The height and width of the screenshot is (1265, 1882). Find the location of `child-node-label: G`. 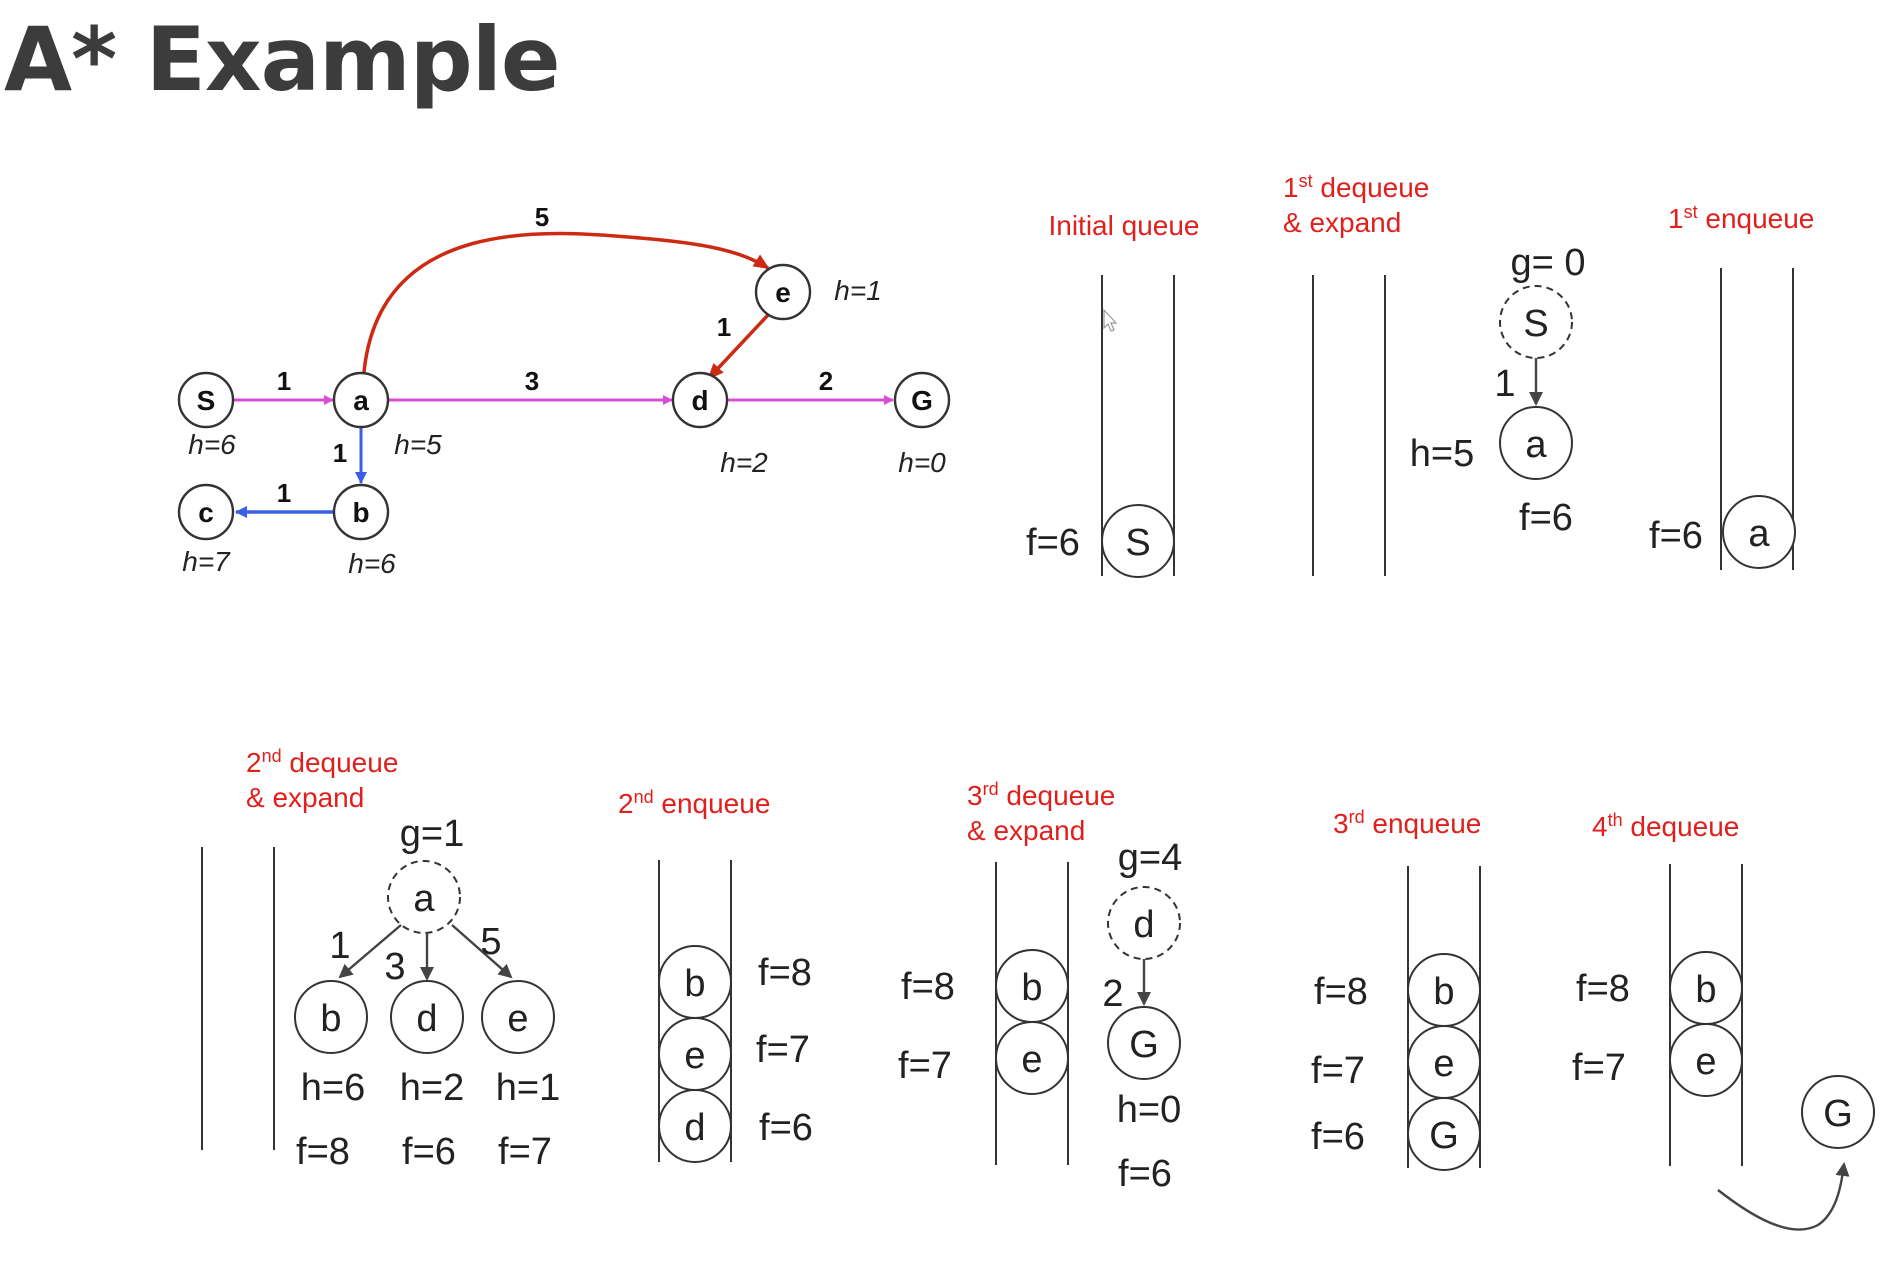

child-node-label: G is located at coordinates (1144, 1045).